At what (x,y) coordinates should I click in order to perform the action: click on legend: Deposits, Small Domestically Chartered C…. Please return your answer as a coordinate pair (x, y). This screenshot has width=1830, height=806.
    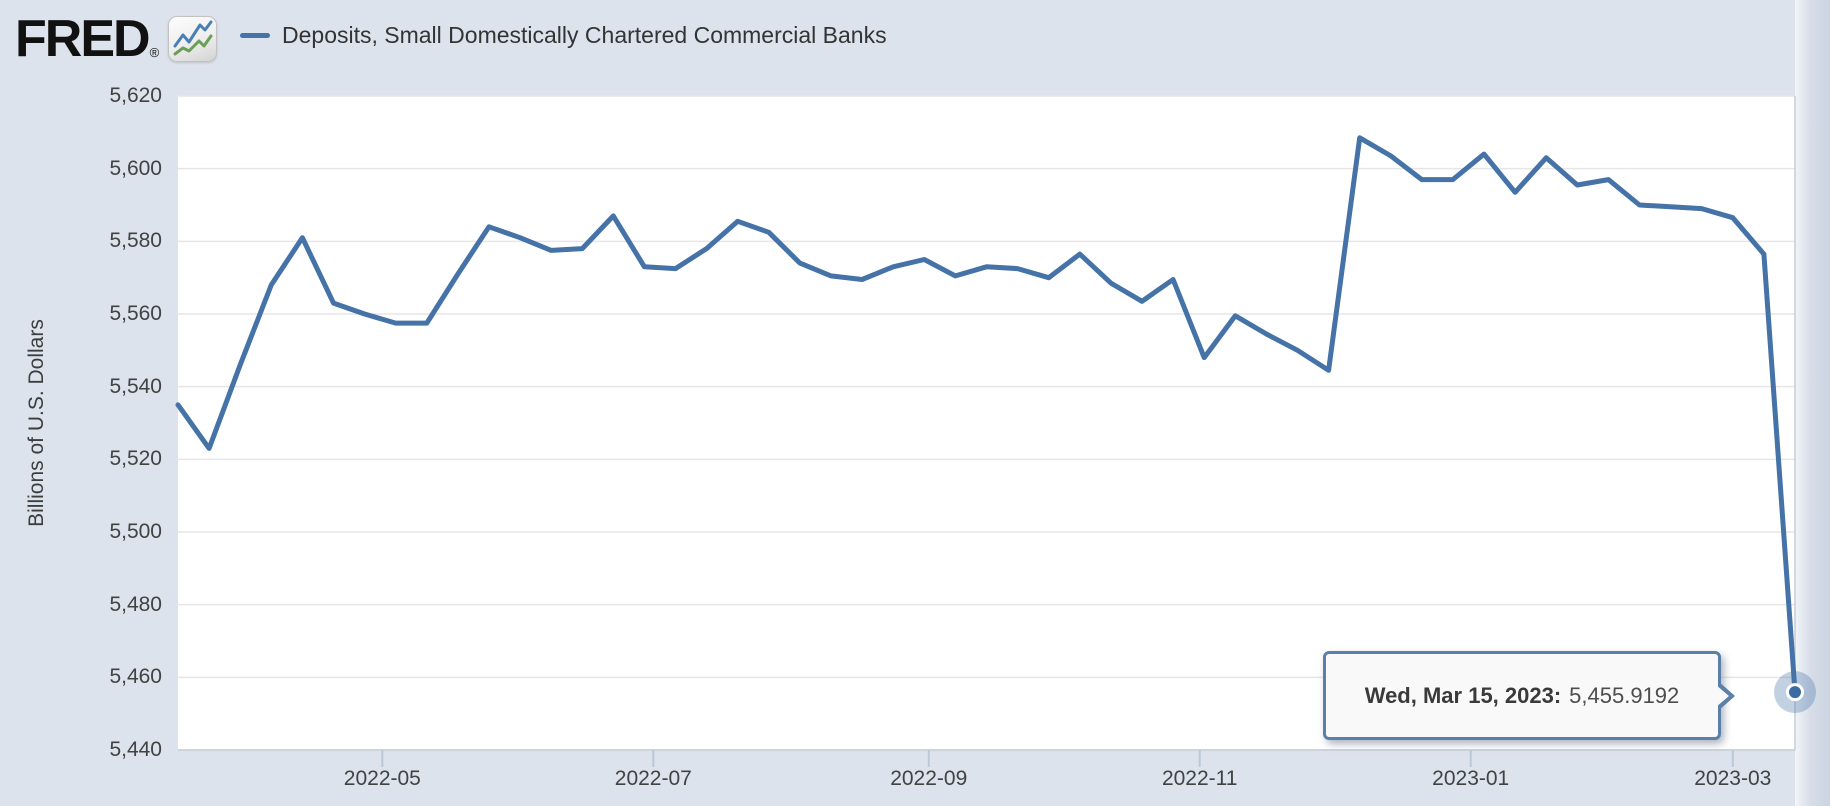
    Looking at the image, I should click on (563, 35).